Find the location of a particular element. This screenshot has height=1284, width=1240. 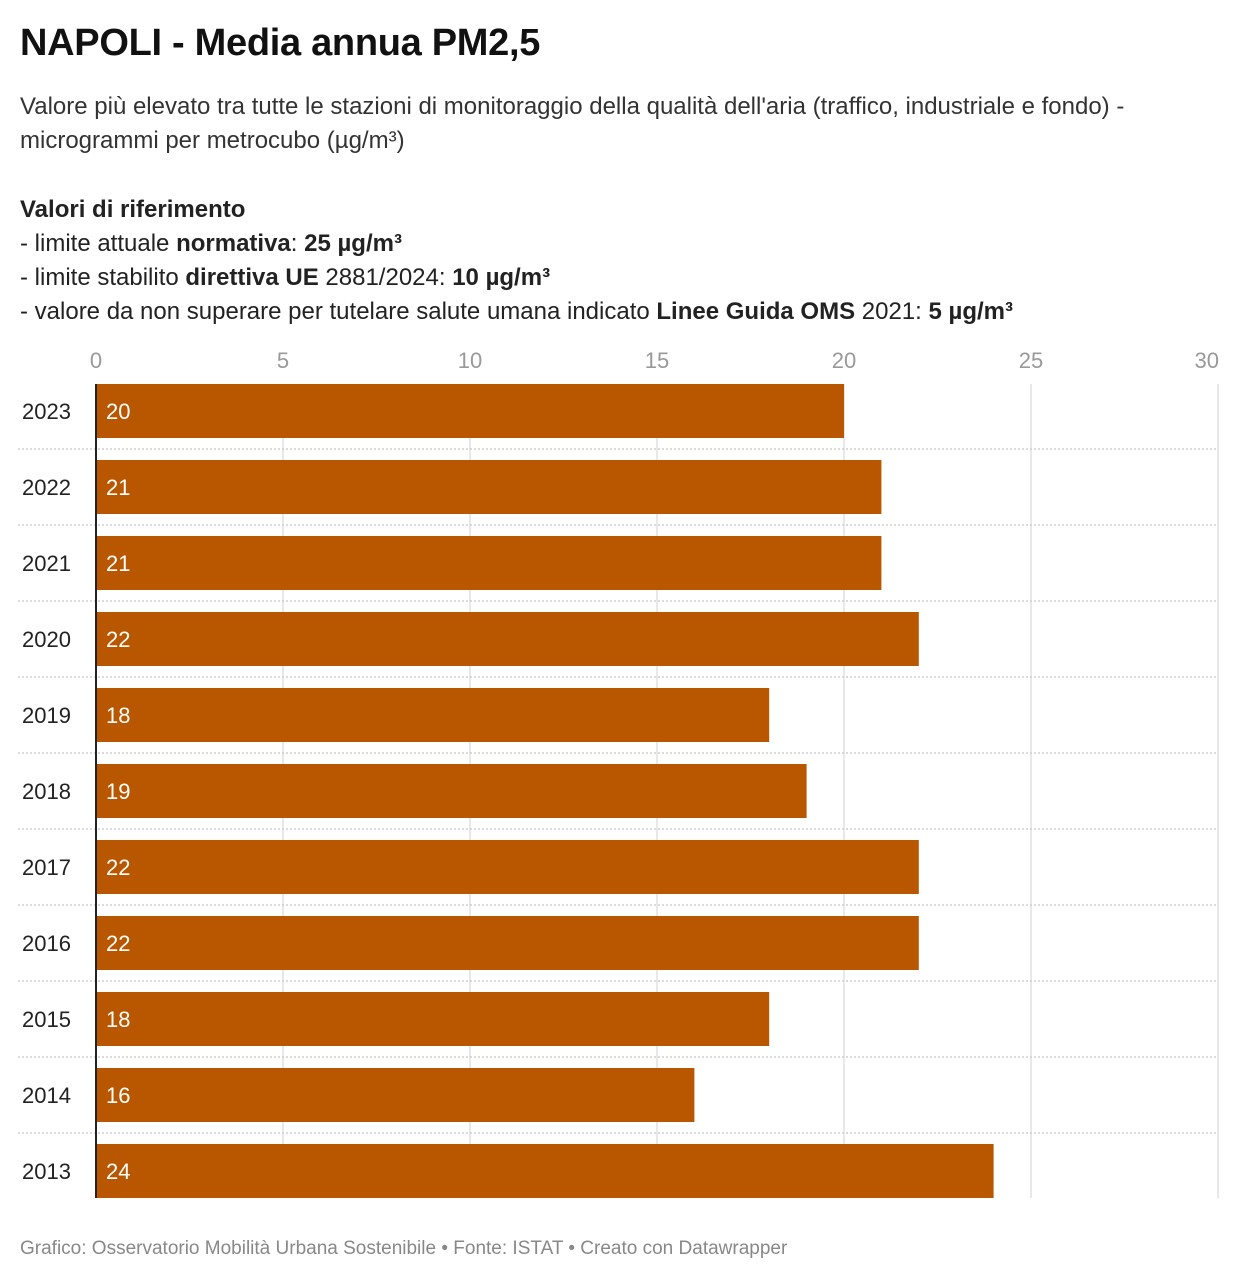

category-label: 2020 is located at coordinates (46, 639).